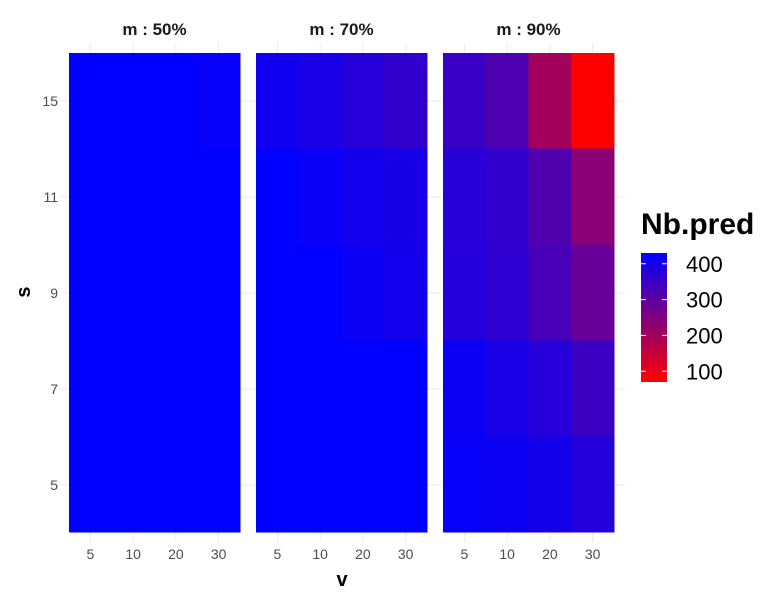 The height and width of the screenshot is (593, 779). I want to click on panel-strip-label: m : 50%, so click(154, 29).